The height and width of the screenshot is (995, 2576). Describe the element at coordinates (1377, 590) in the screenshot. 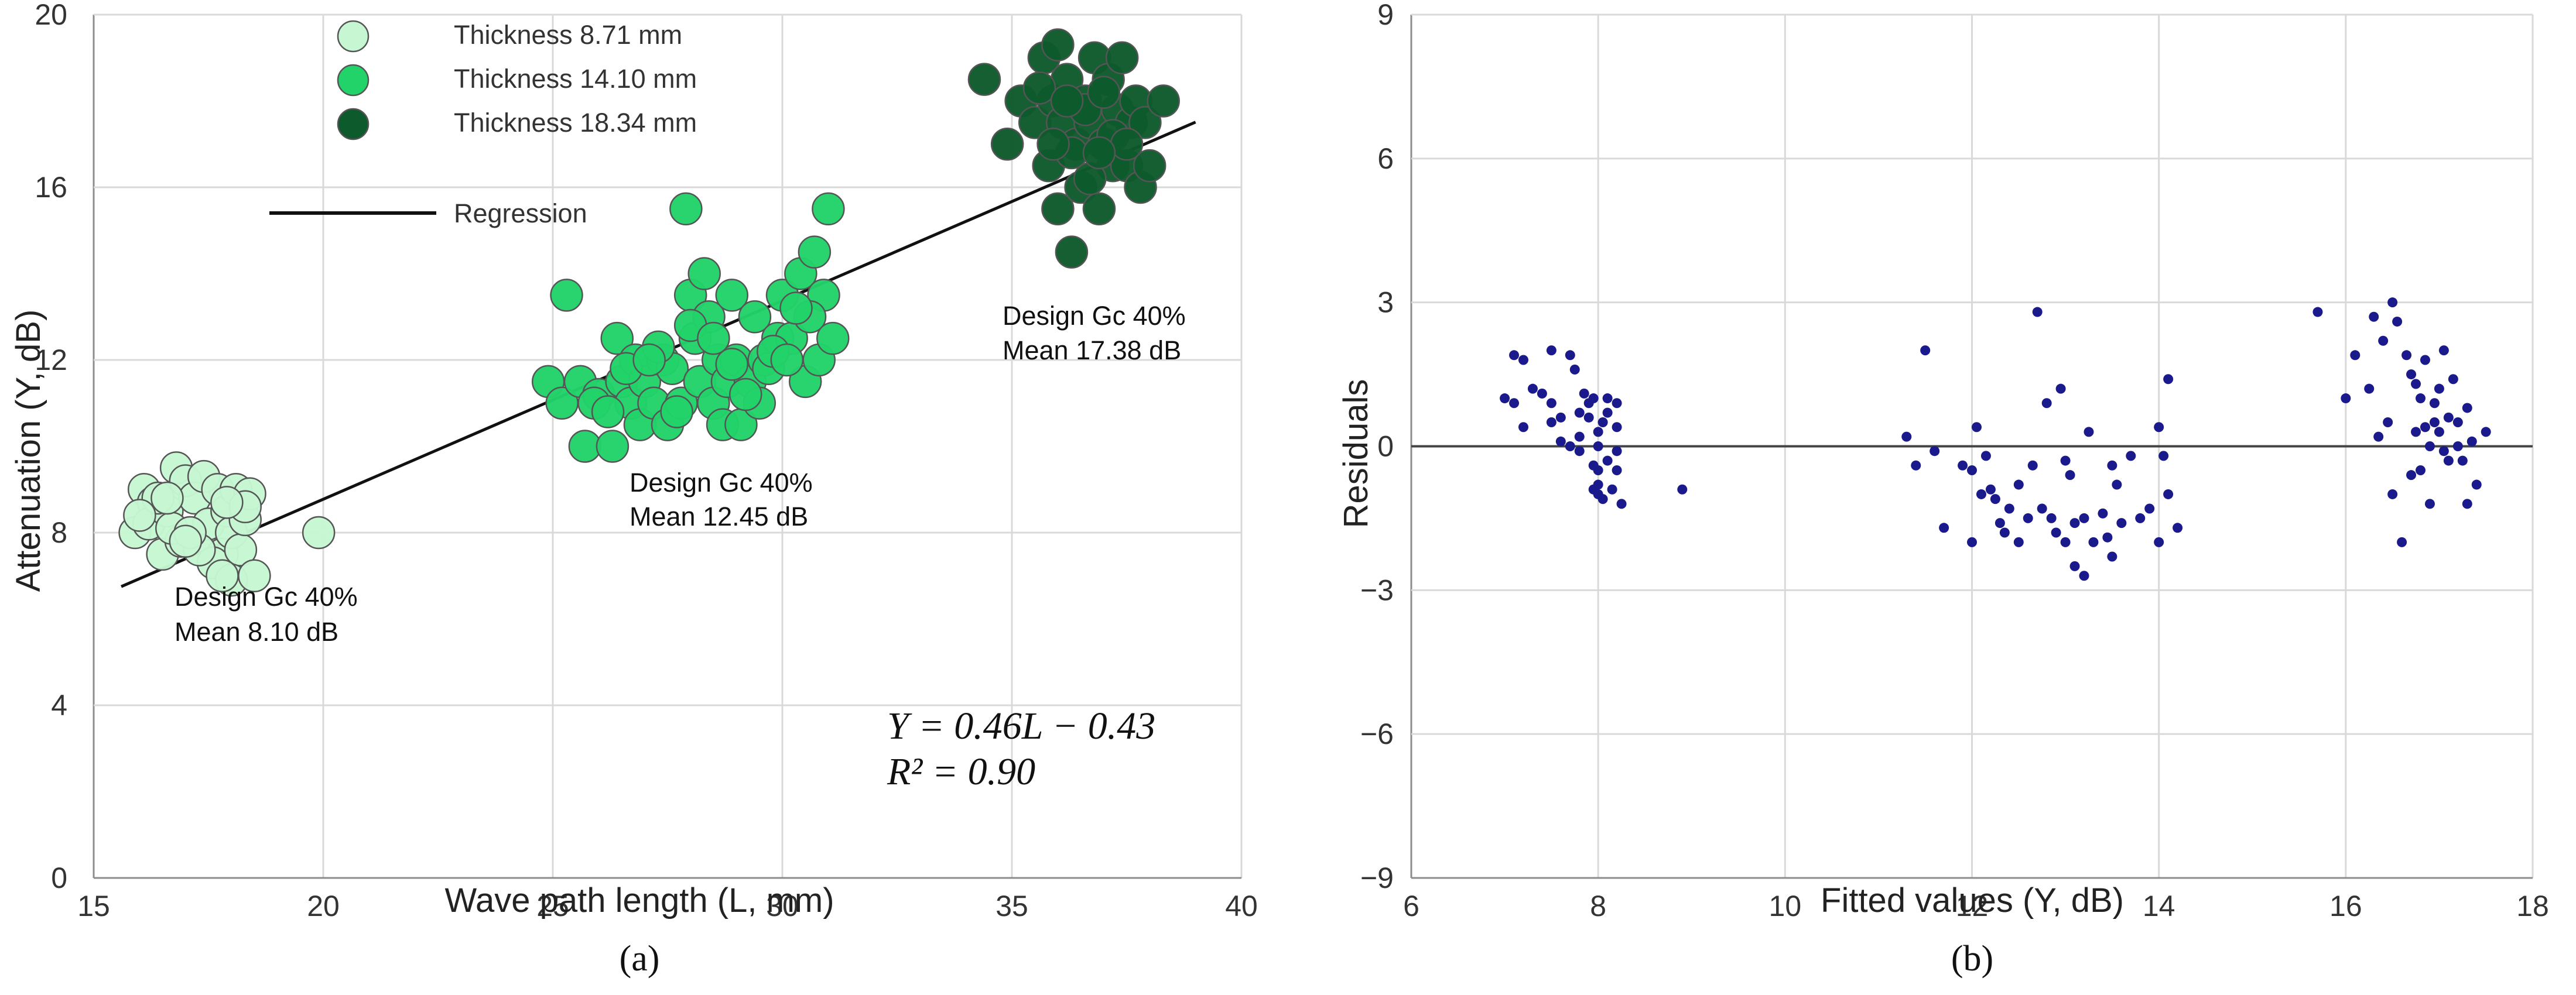

I see `panel-b-y-tick-label: −3` at that location.